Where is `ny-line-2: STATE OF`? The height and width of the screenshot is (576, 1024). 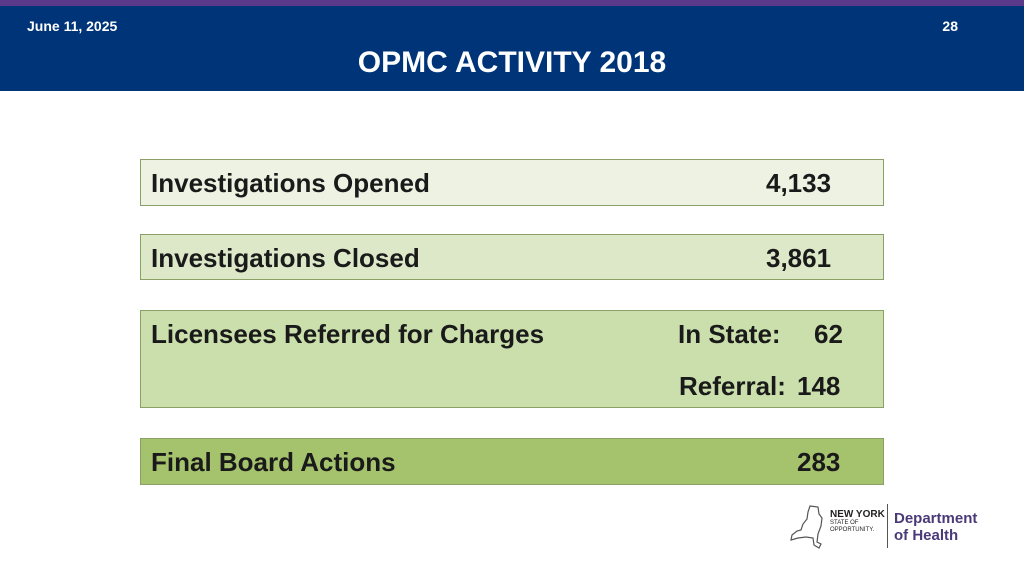
ny-line-2: STATE OF is located at coordinates (844, 523).